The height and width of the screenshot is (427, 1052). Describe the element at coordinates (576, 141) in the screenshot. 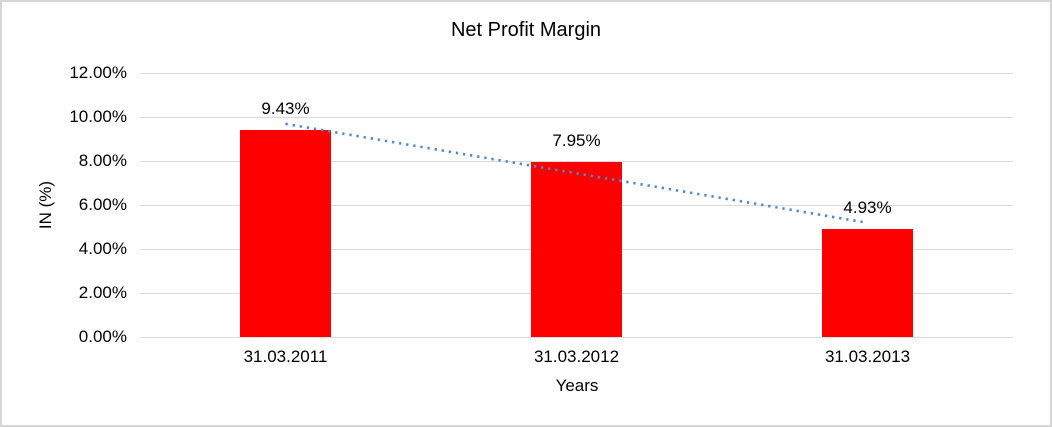

I see `bar-data-label: 7.95%` at that location.